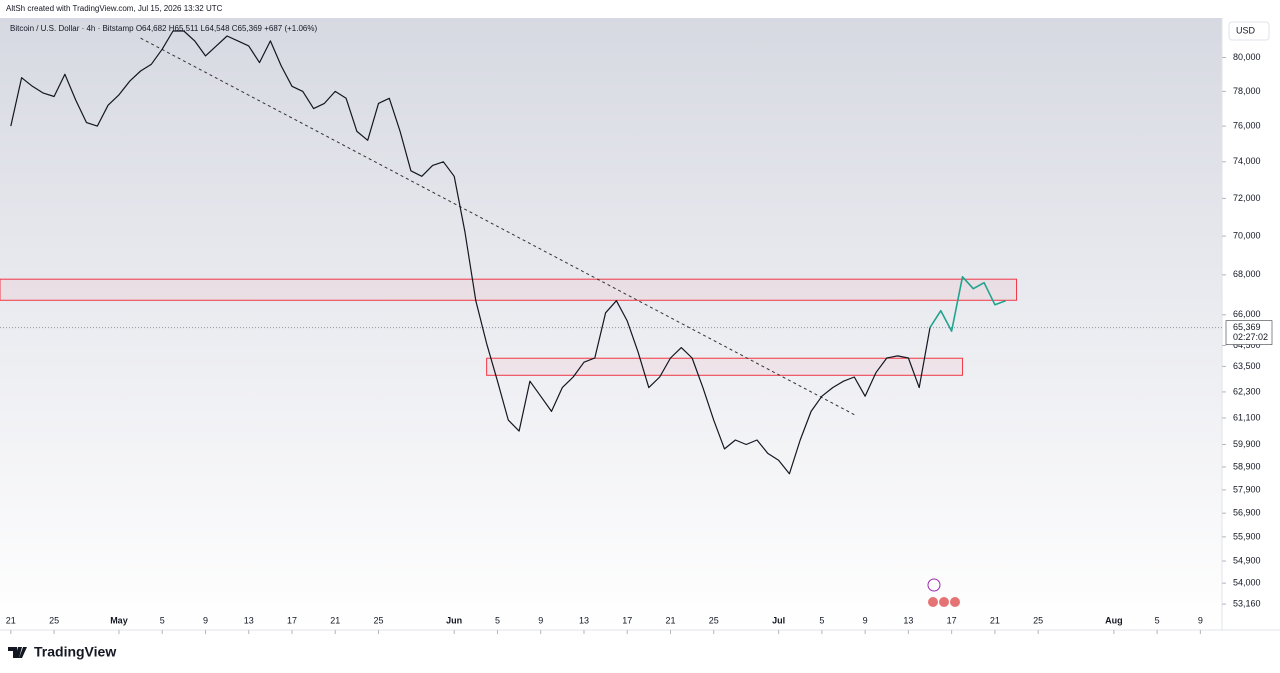  Describe the element at coordinates (1247, 327) in the screenshot. I see `last-price: 65,369` at that location.